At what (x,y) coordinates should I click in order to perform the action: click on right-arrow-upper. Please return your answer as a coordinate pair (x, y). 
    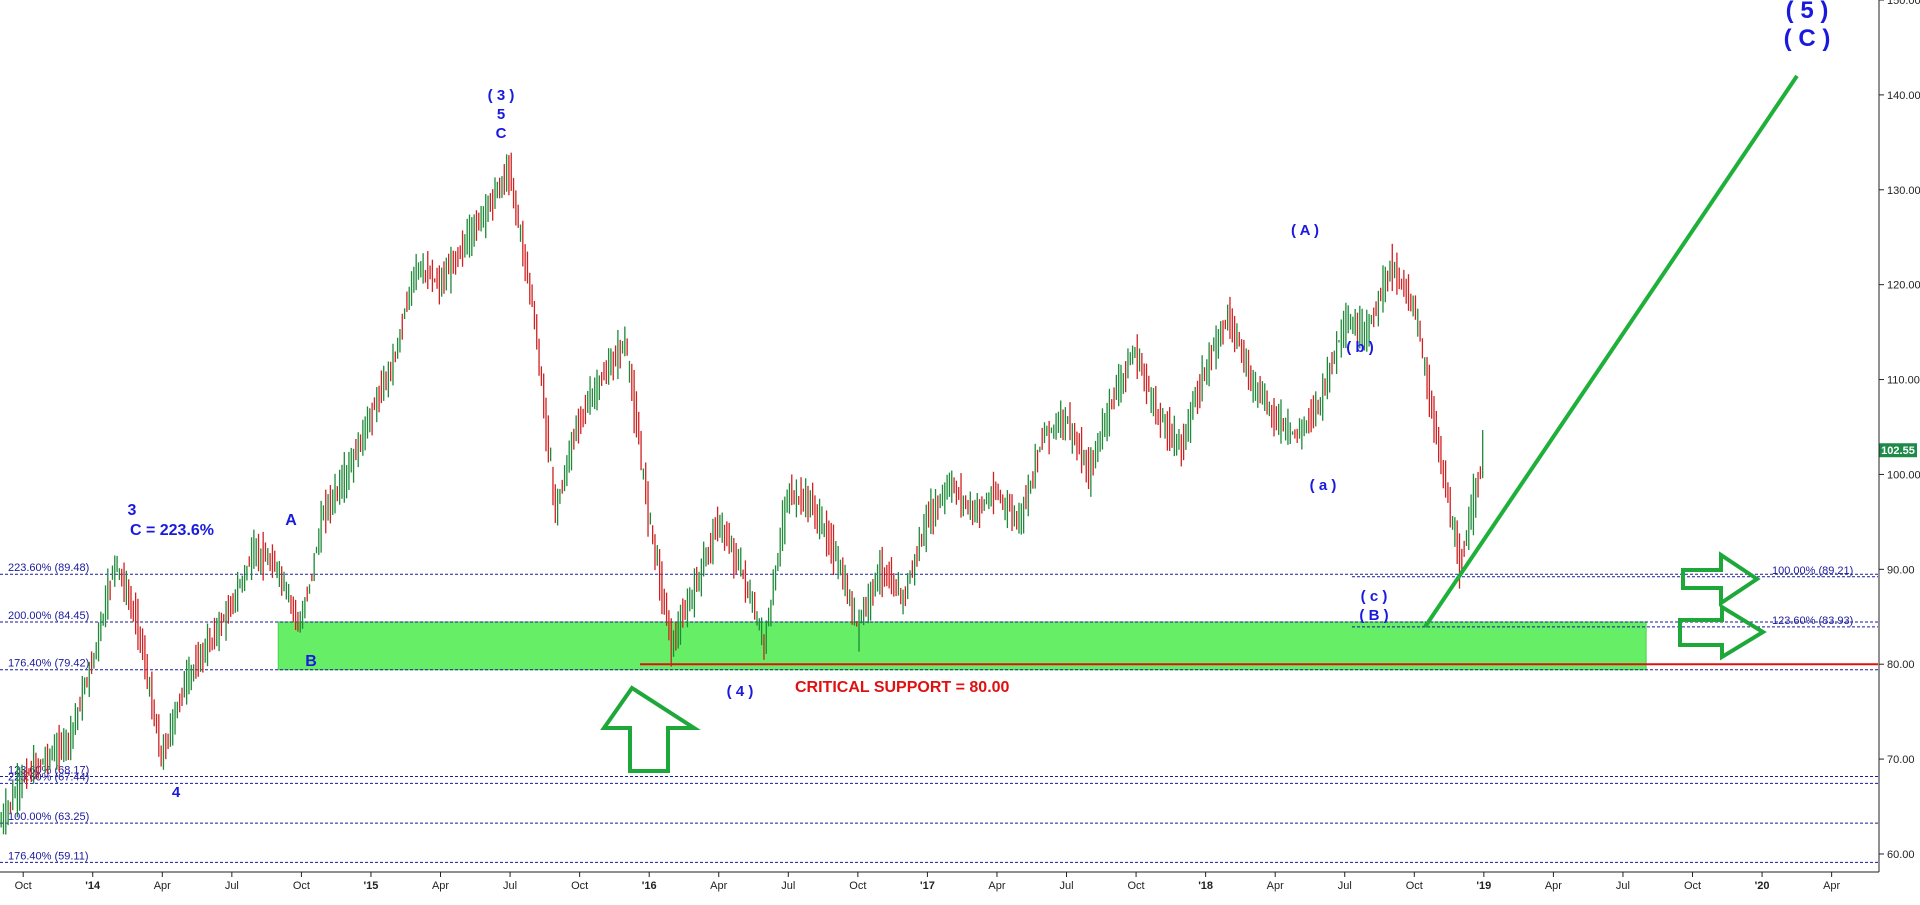
    Looking at the image, I should click on (1721, 579).